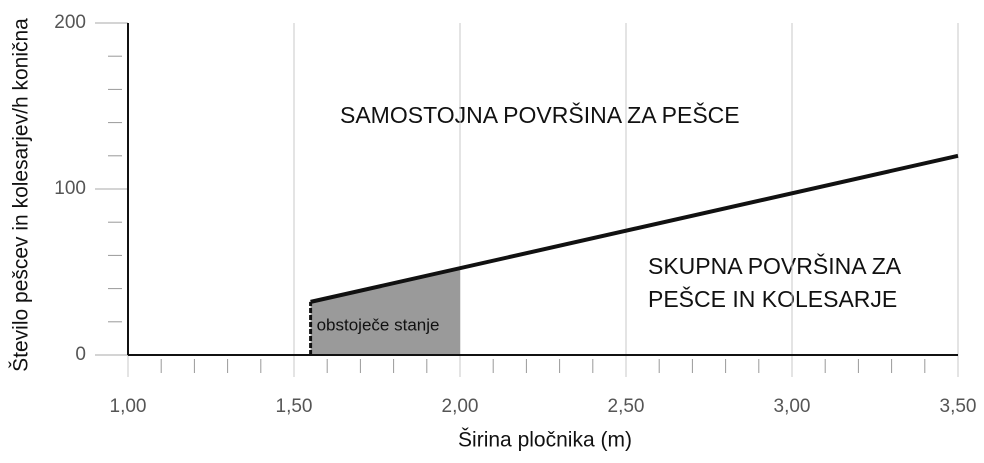 The width and height of the screenshot is (984, 463). I want to click on x-tick-label: 3,50, so click(958, 406).